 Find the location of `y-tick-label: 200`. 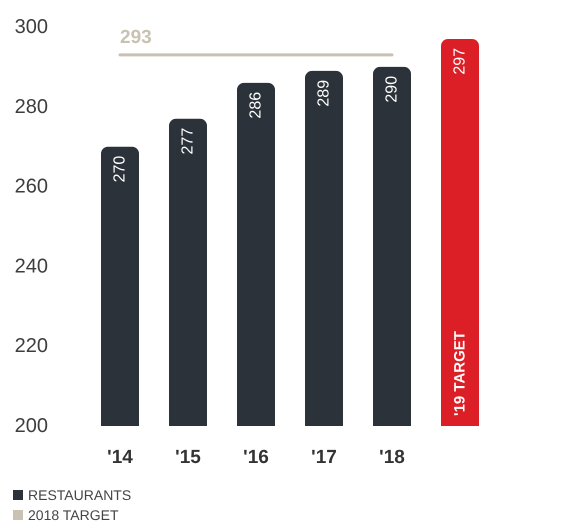

y-tick-label: 200 is located at coordinates (31, 426).